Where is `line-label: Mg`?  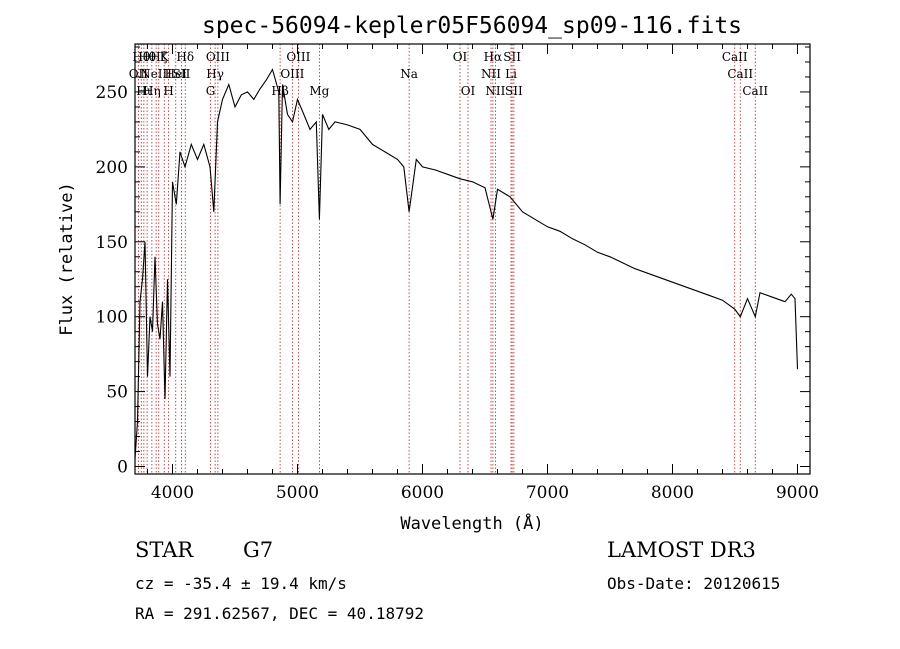
line-label: Mg is located at coordinates (319, 91).